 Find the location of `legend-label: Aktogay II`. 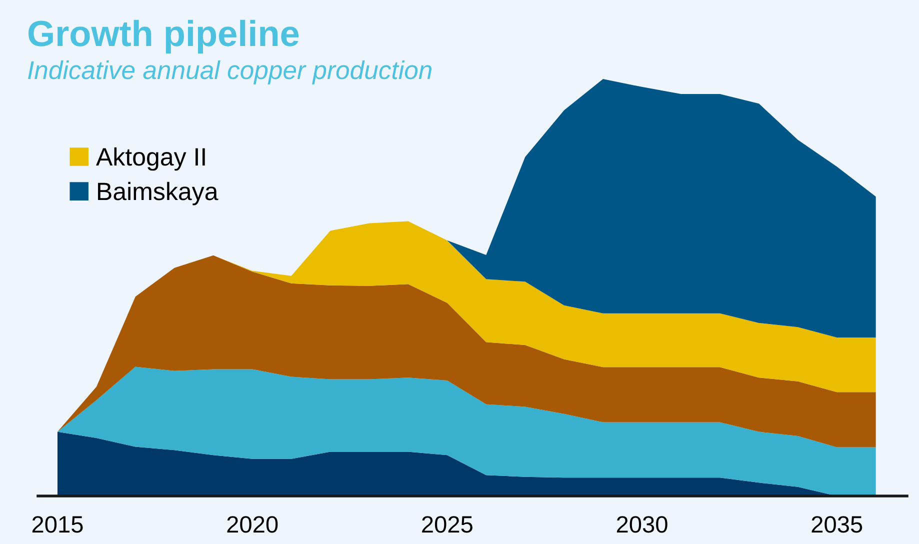

legend-label: Aktogay II is located at coordinates (150, 159).